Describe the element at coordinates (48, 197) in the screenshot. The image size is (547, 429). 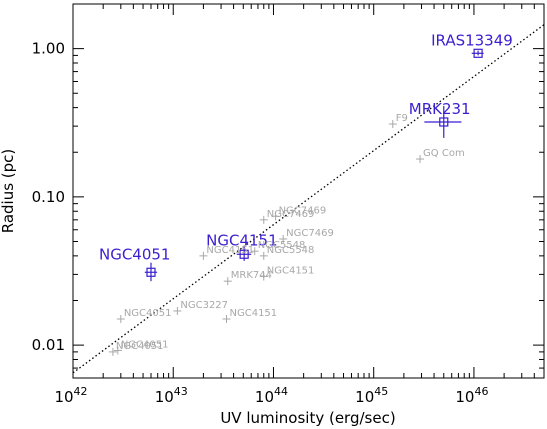
I see `y-tick-label: 0.10` at that location.